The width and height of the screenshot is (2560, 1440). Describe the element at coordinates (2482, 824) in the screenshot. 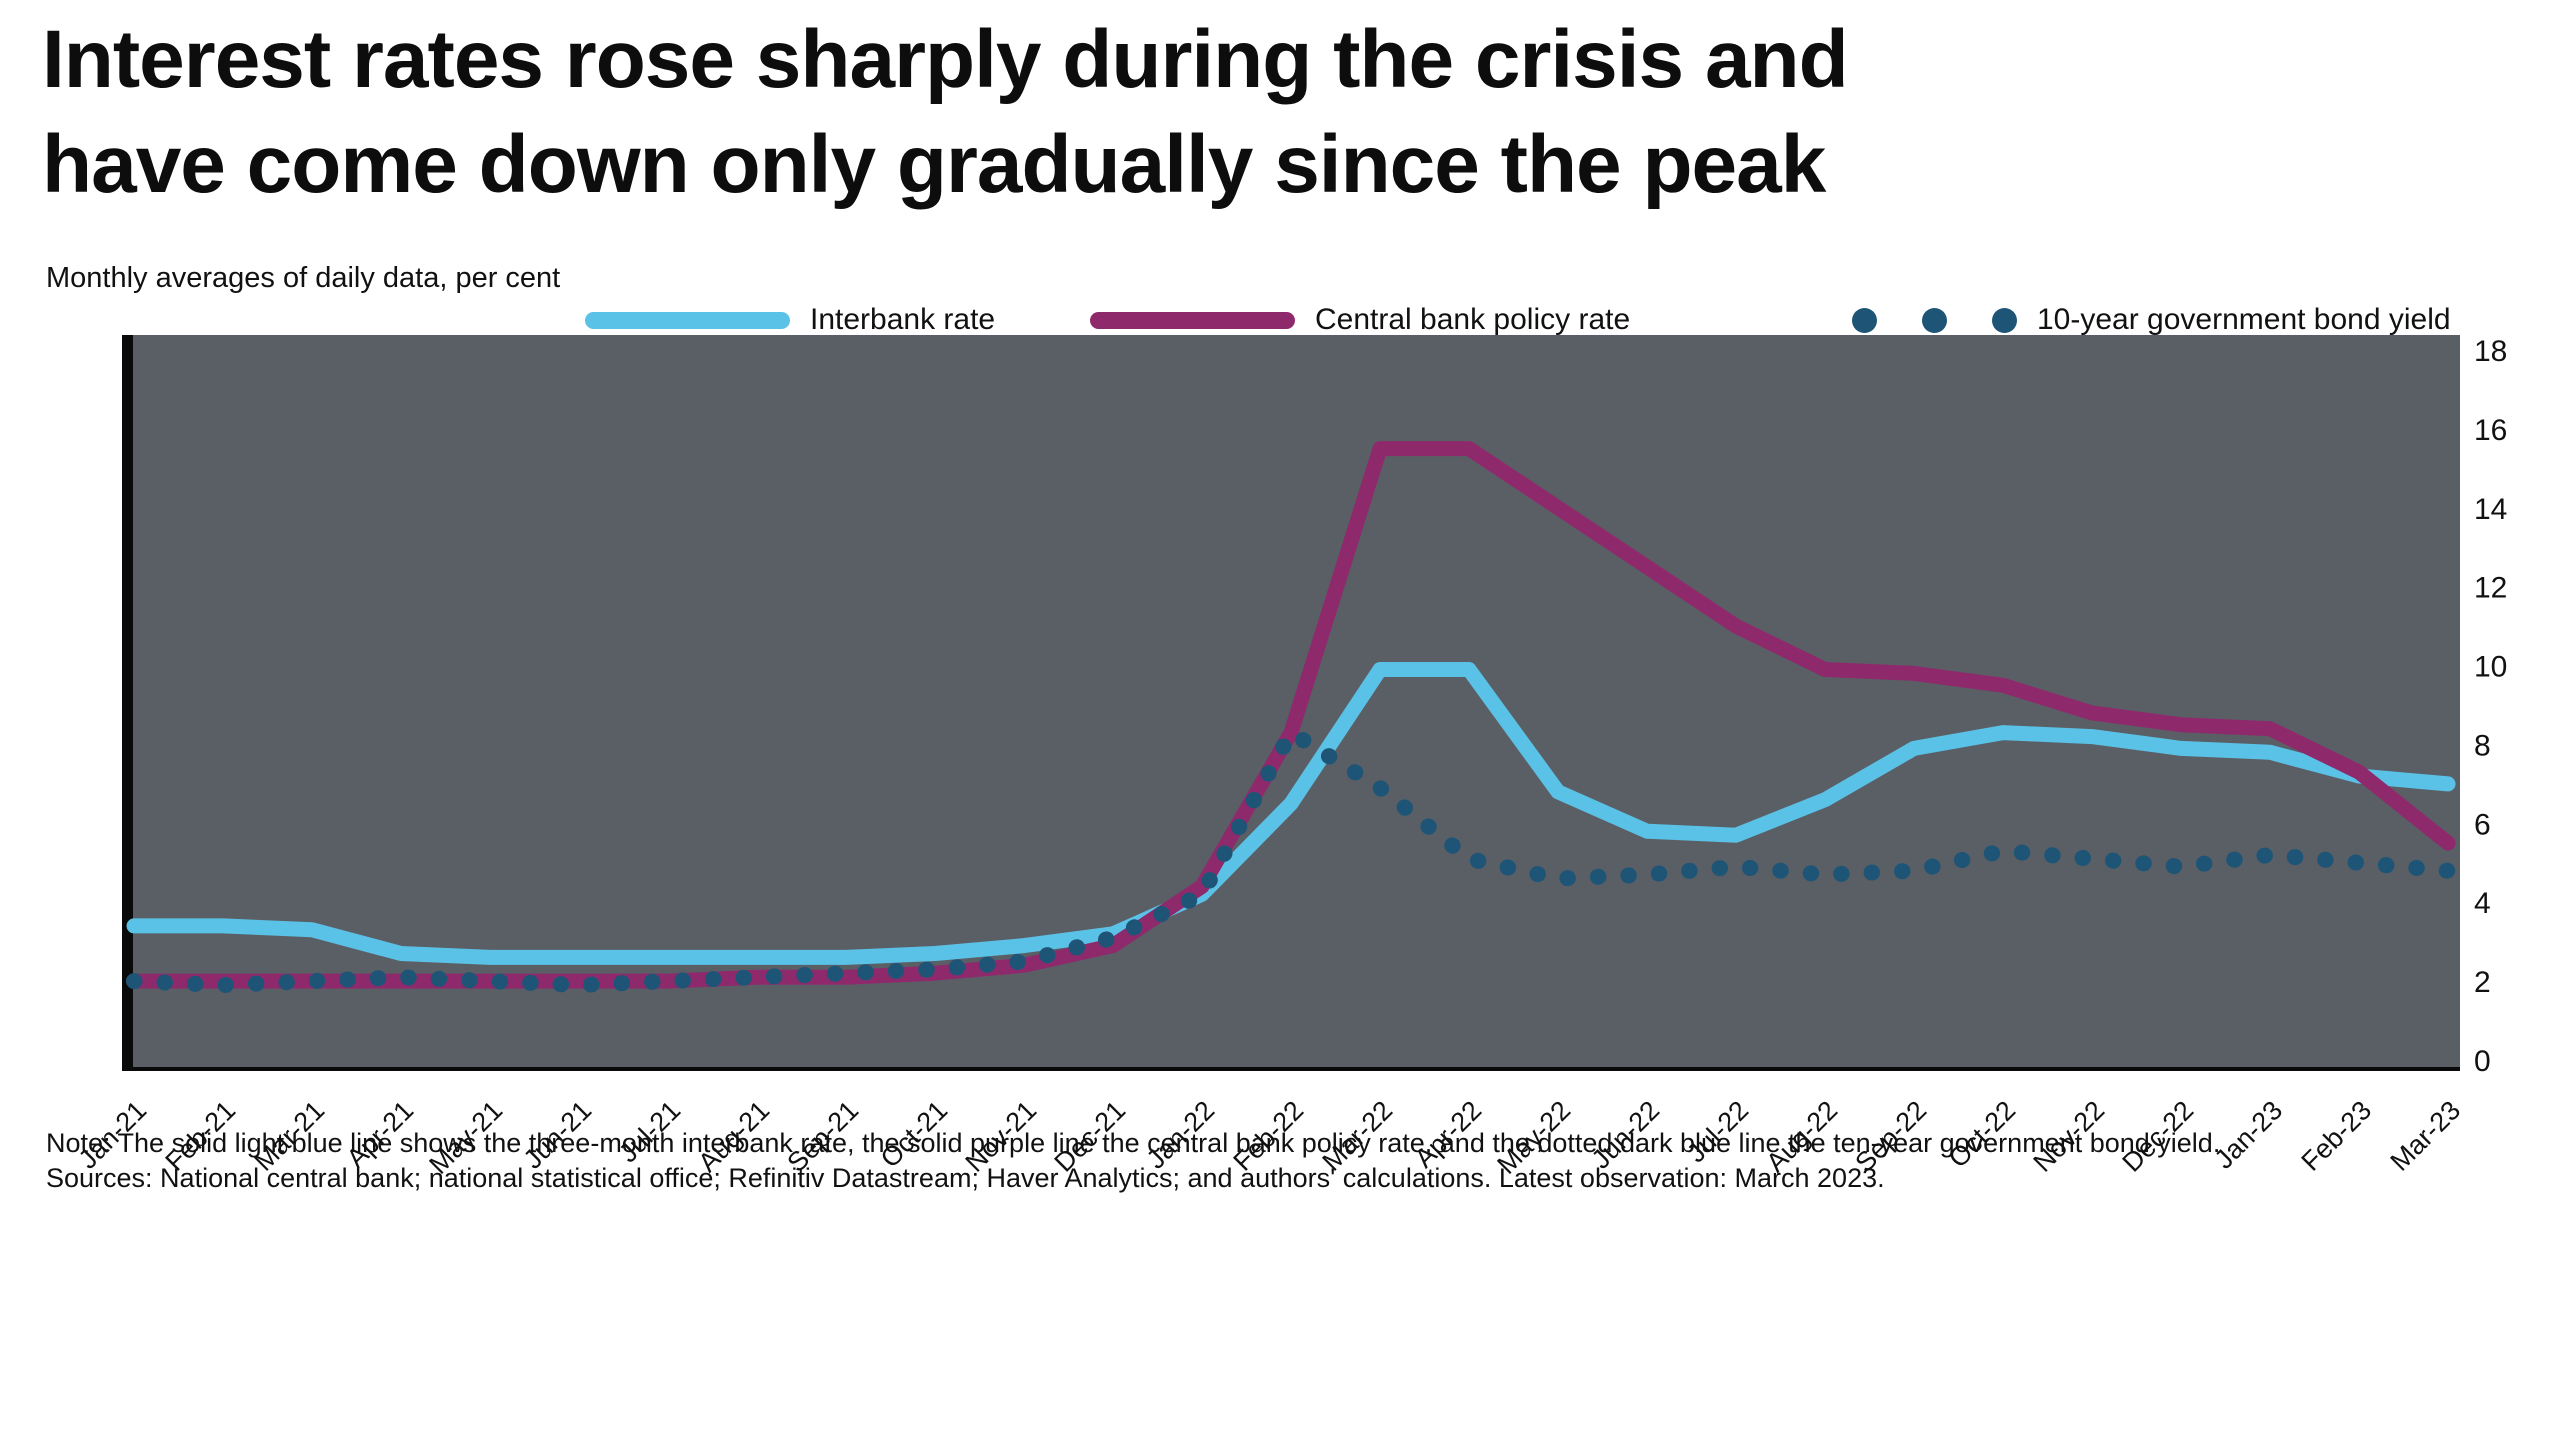

I see `y-tick-label: 6` at that location.